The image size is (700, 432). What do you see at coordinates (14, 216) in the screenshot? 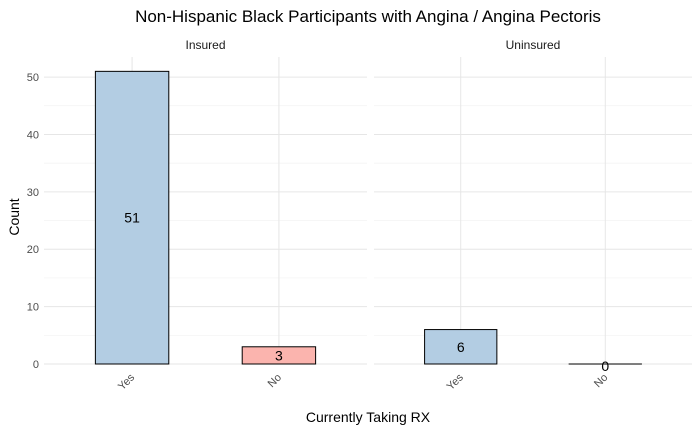
I see `y-axis-title: Count` at bounding box center [14, 216].